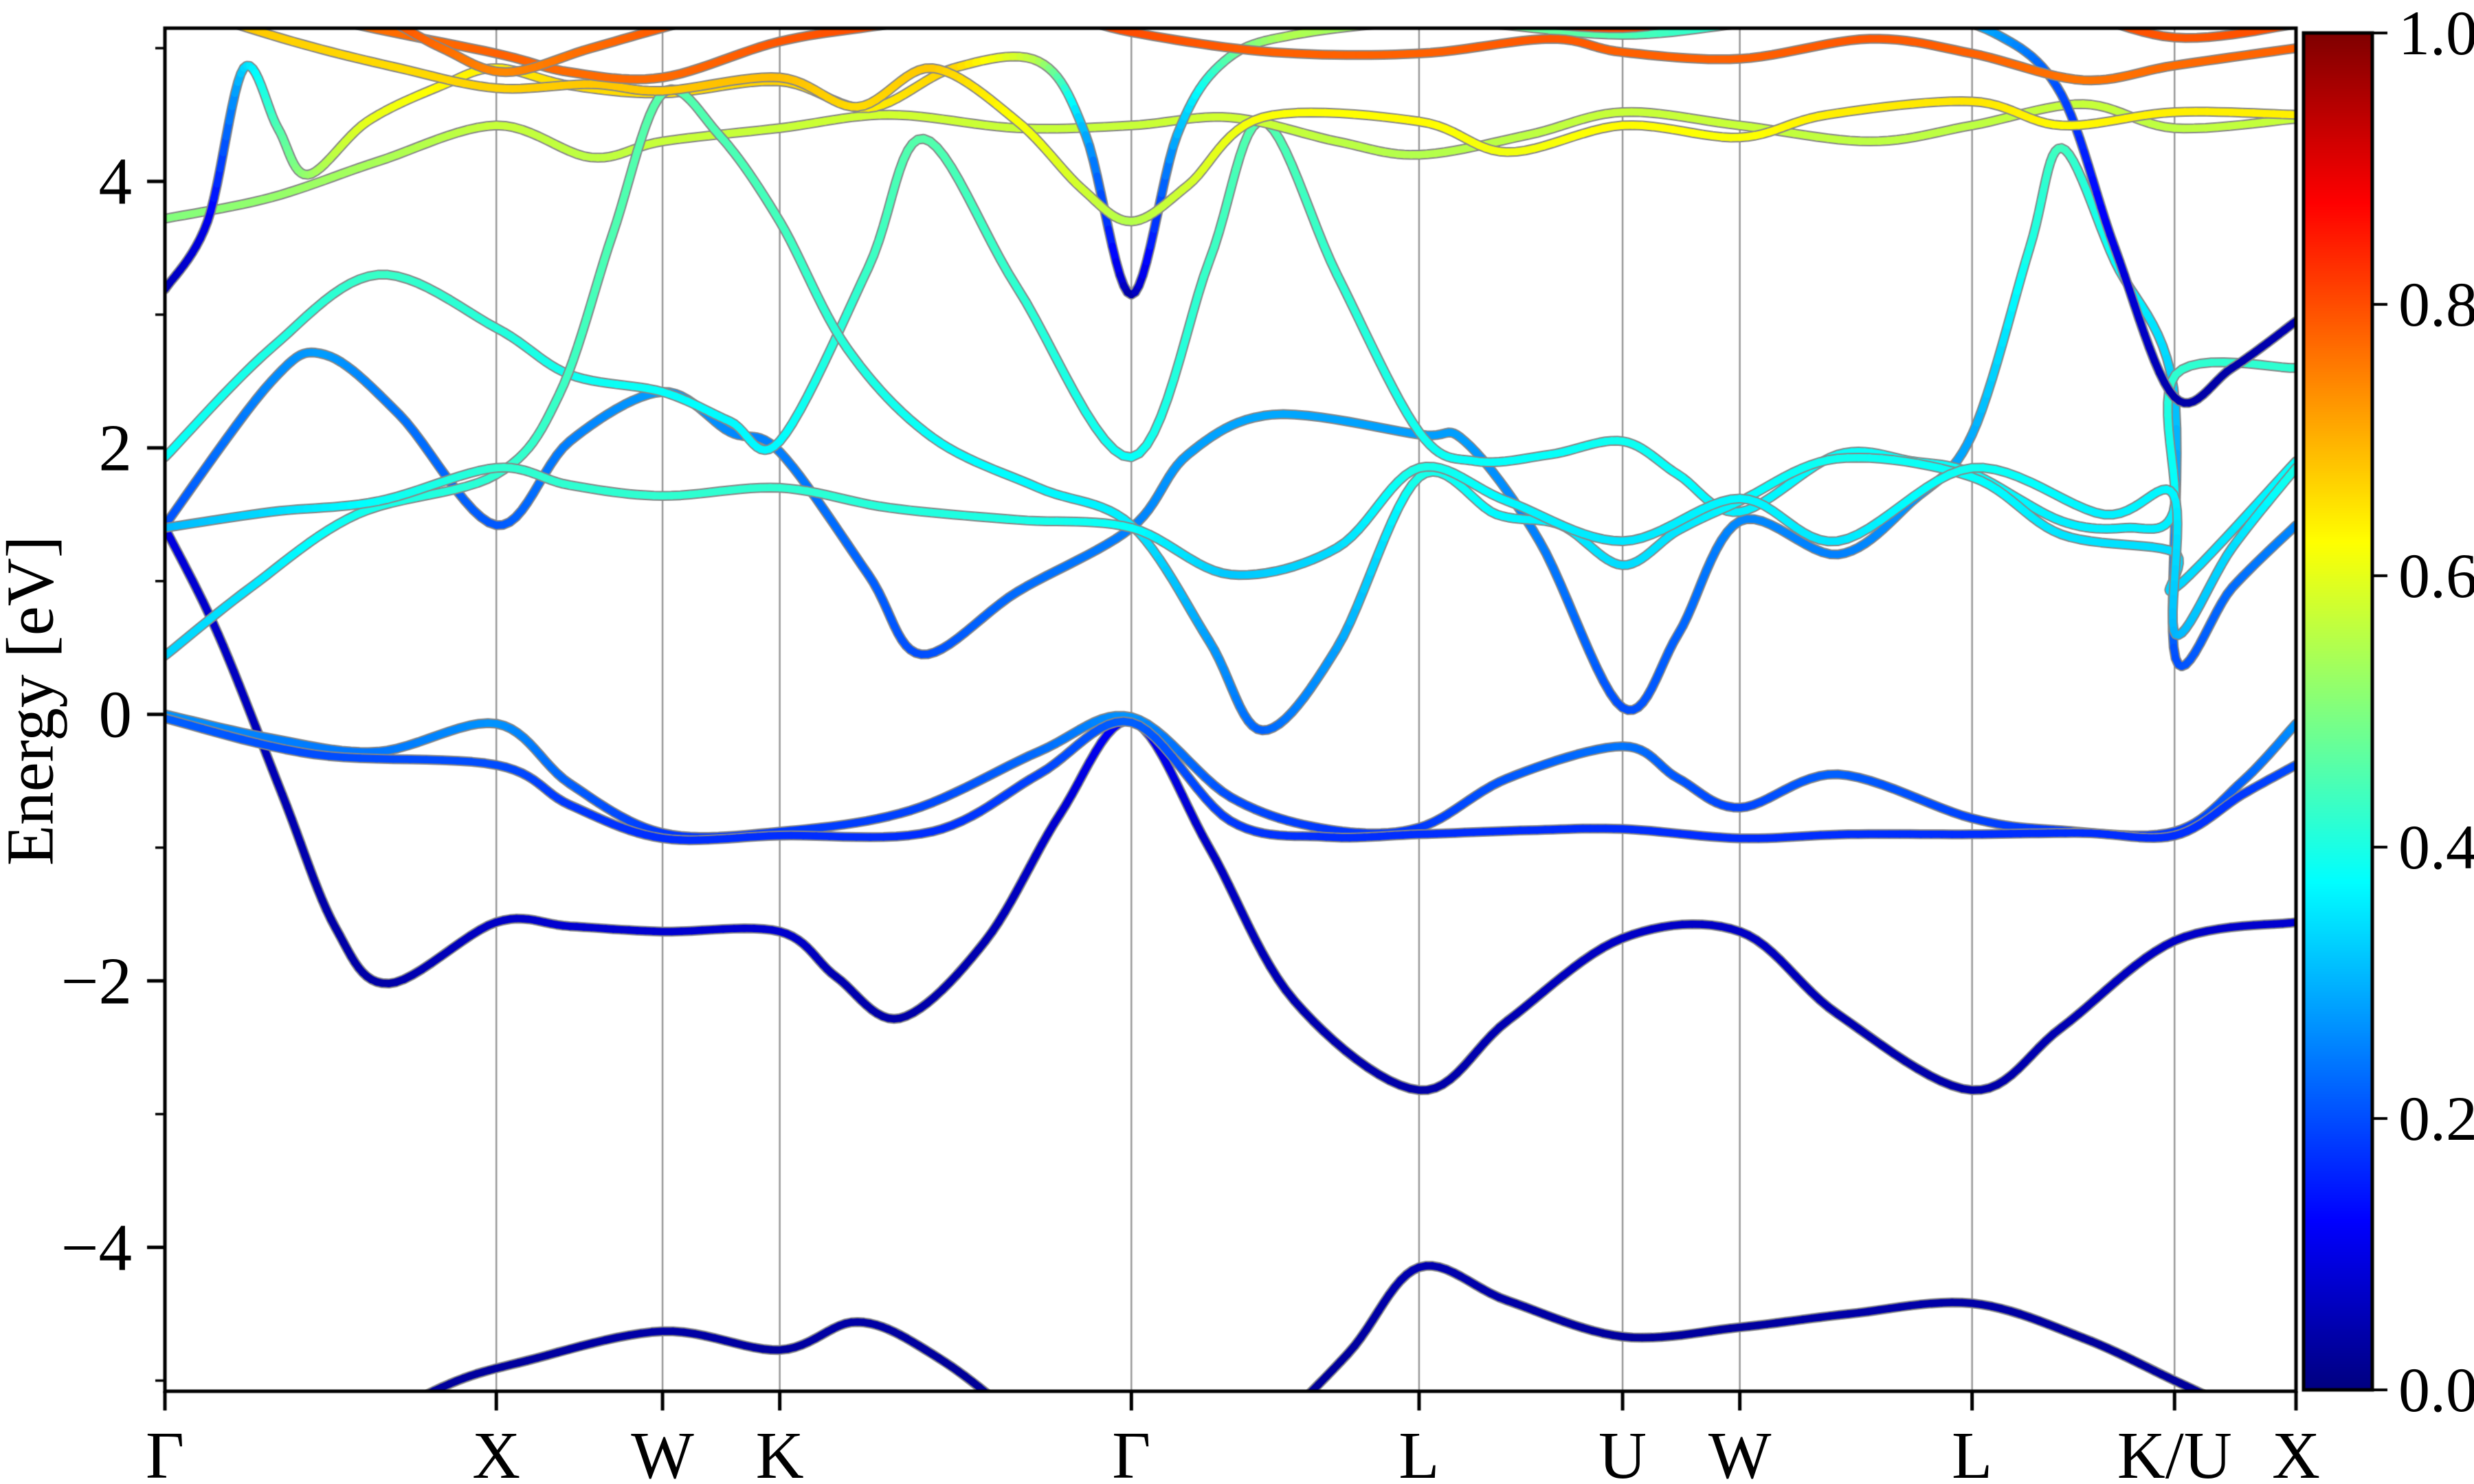 This screenshot has width=2474, height=1484. I want to click on x-tick-label-K: K, so click(779, 1451).